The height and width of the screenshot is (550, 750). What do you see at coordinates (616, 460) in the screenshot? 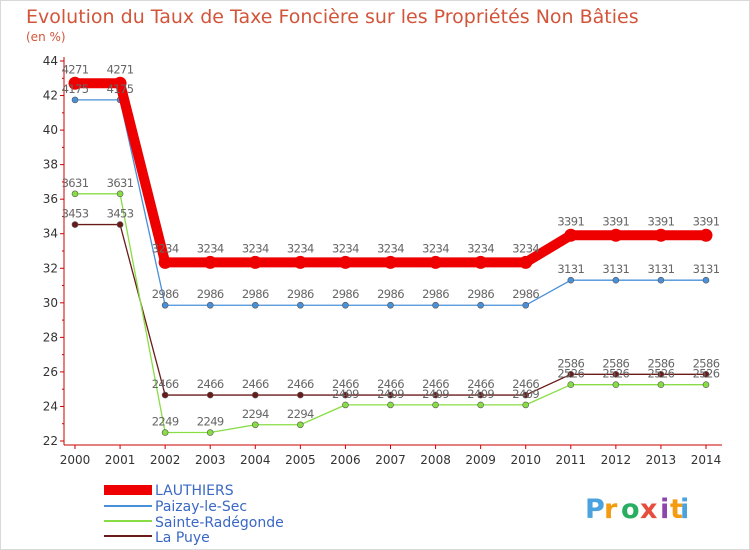
I see `x-tick-label: 2012` at bounding box center [616, 460].